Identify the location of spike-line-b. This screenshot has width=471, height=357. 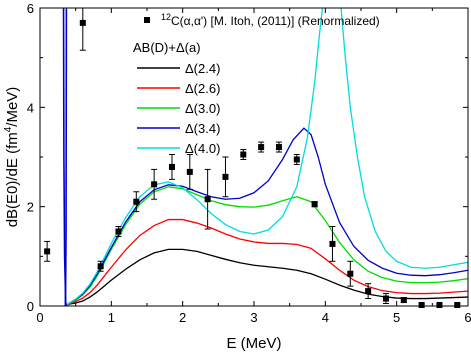
(66, 157).